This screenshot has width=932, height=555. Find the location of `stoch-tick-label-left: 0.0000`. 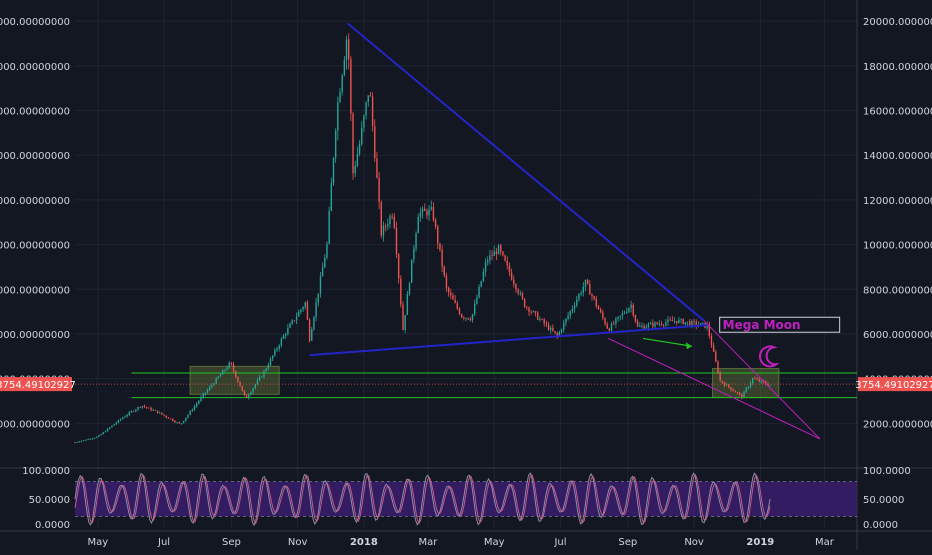

stoch-tick-label-left: 0.0000 is located at coordinates (52, 525).